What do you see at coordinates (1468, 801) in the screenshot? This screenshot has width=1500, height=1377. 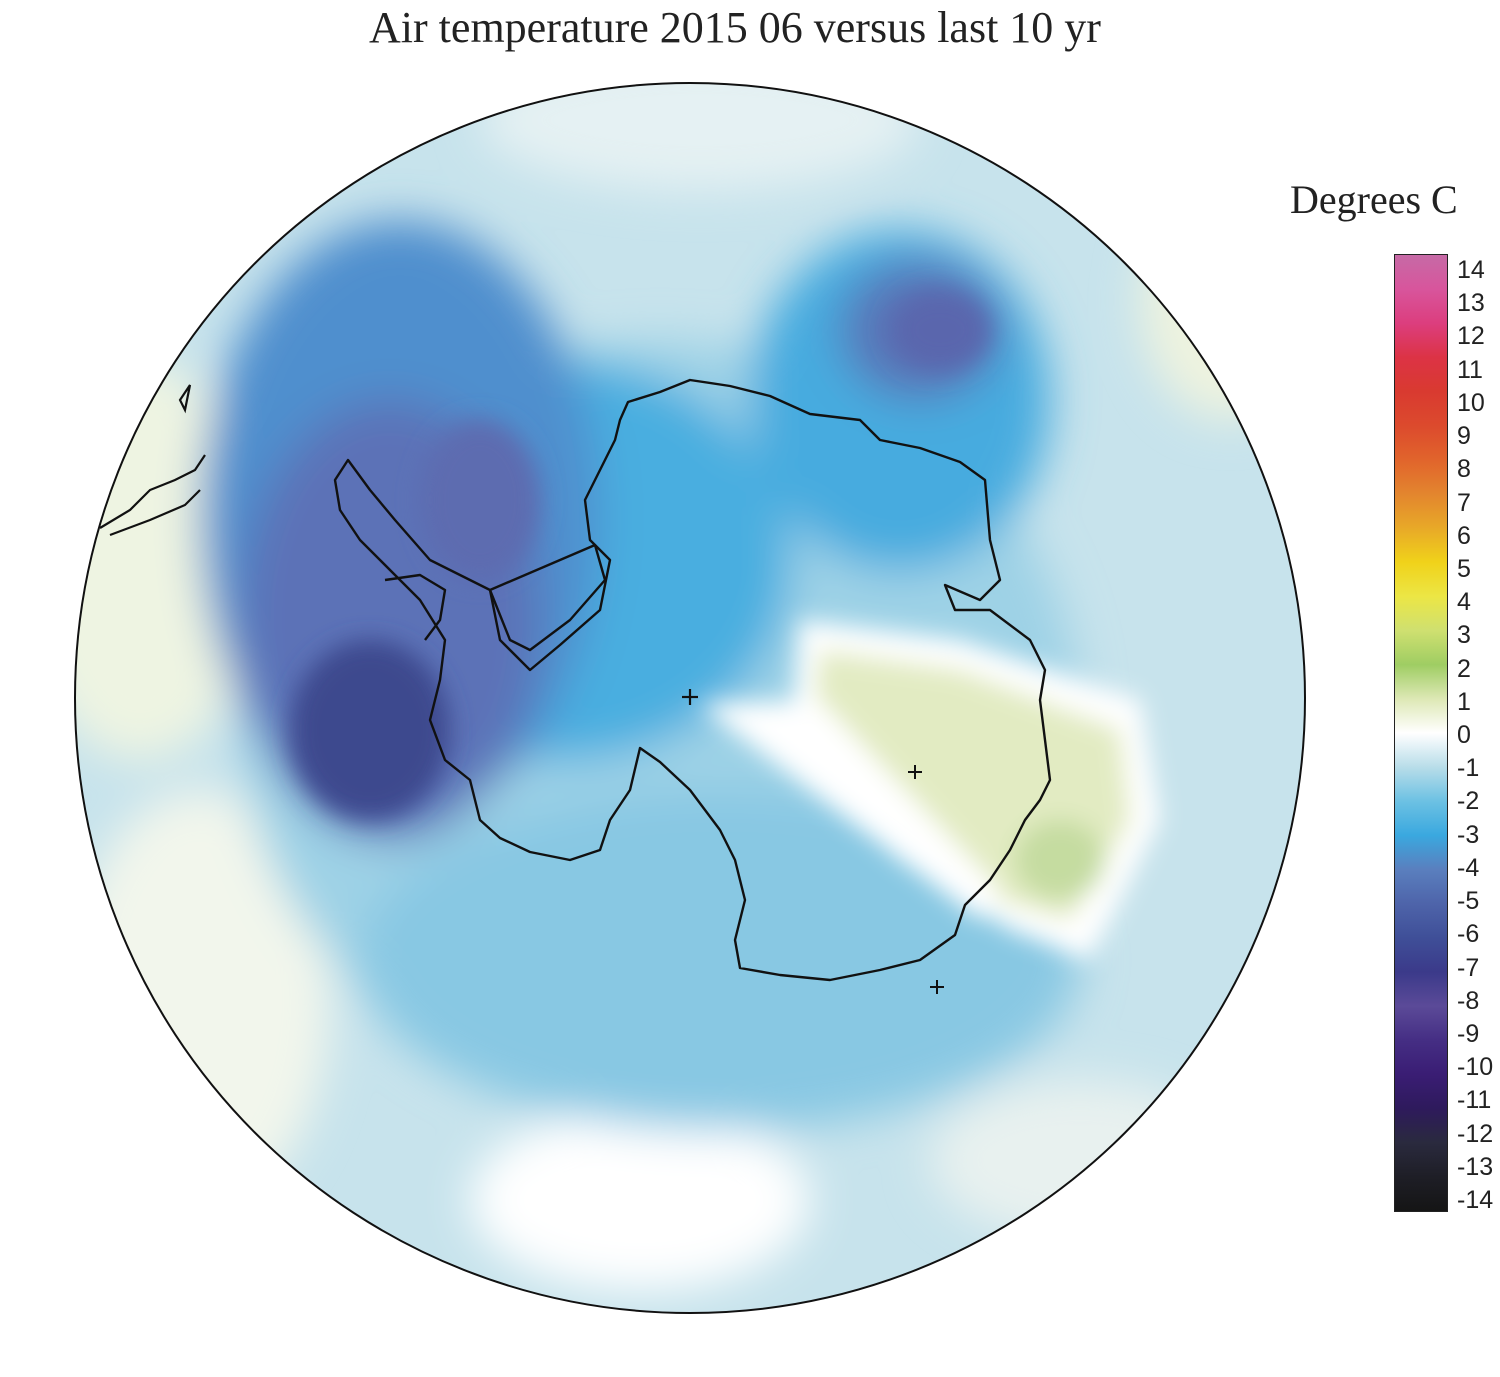 I see `colorbar-tick-label: -2` at bounding box center [1468, 801].